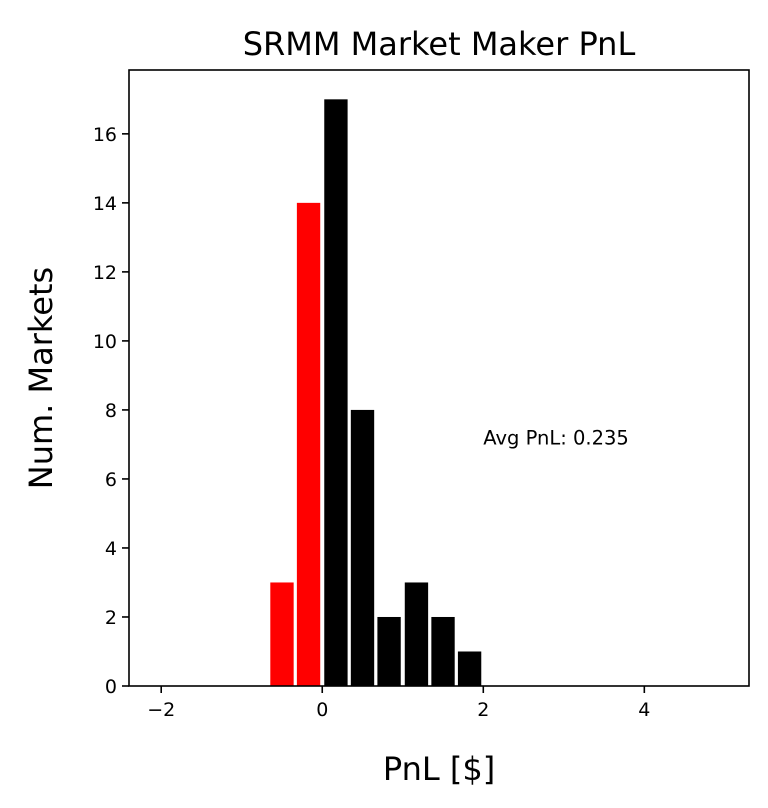  What do you see at coordinates (322, 710) in the screenshot?
I see `x-tick-label: 0` at bounding box center [322, 710].